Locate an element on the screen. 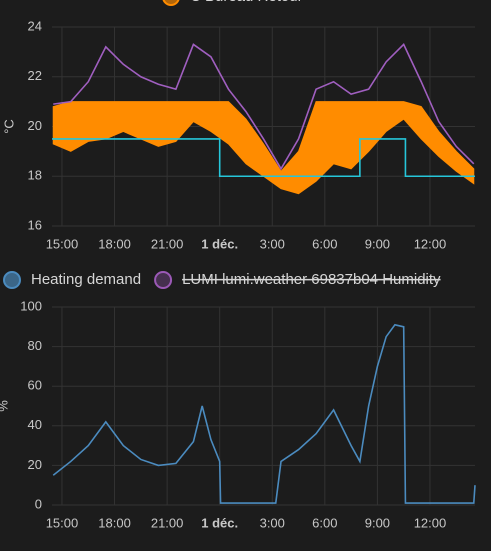  y-tick-label: 16 is located at coordinates (35, 224).